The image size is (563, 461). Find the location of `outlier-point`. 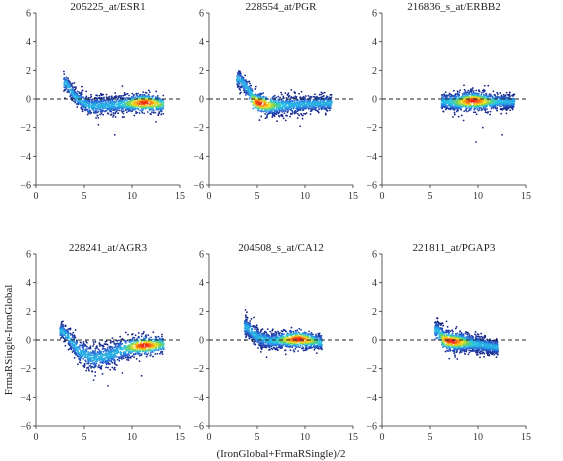

outlier-point is located at coordinates (285, 120).